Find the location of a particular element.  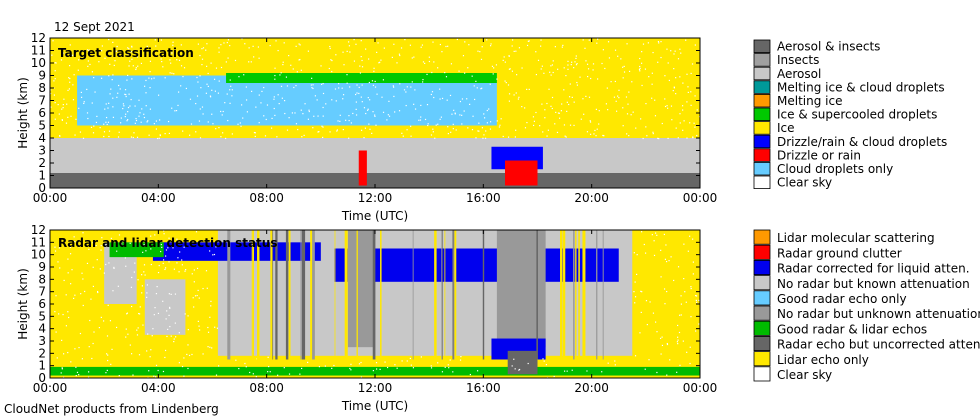

x-tick-label: 00:00 is located at coordinates (50, 388).